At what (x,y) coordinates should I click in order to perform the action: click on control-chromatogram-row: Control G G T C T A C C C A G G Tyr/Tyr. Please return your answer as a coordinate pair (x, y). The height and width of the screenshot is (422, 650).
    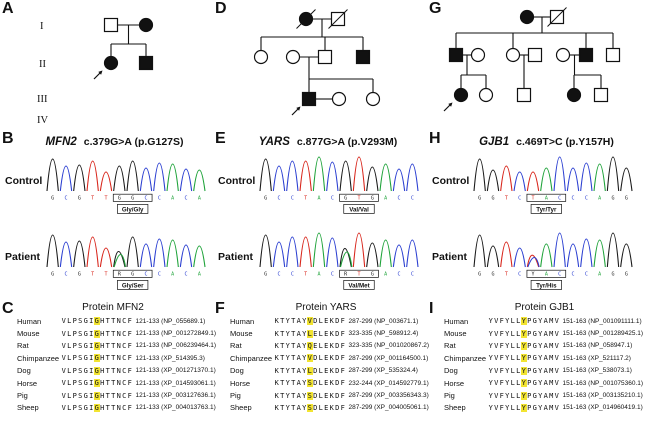
    Looking at the image, I should click on (538, 185).